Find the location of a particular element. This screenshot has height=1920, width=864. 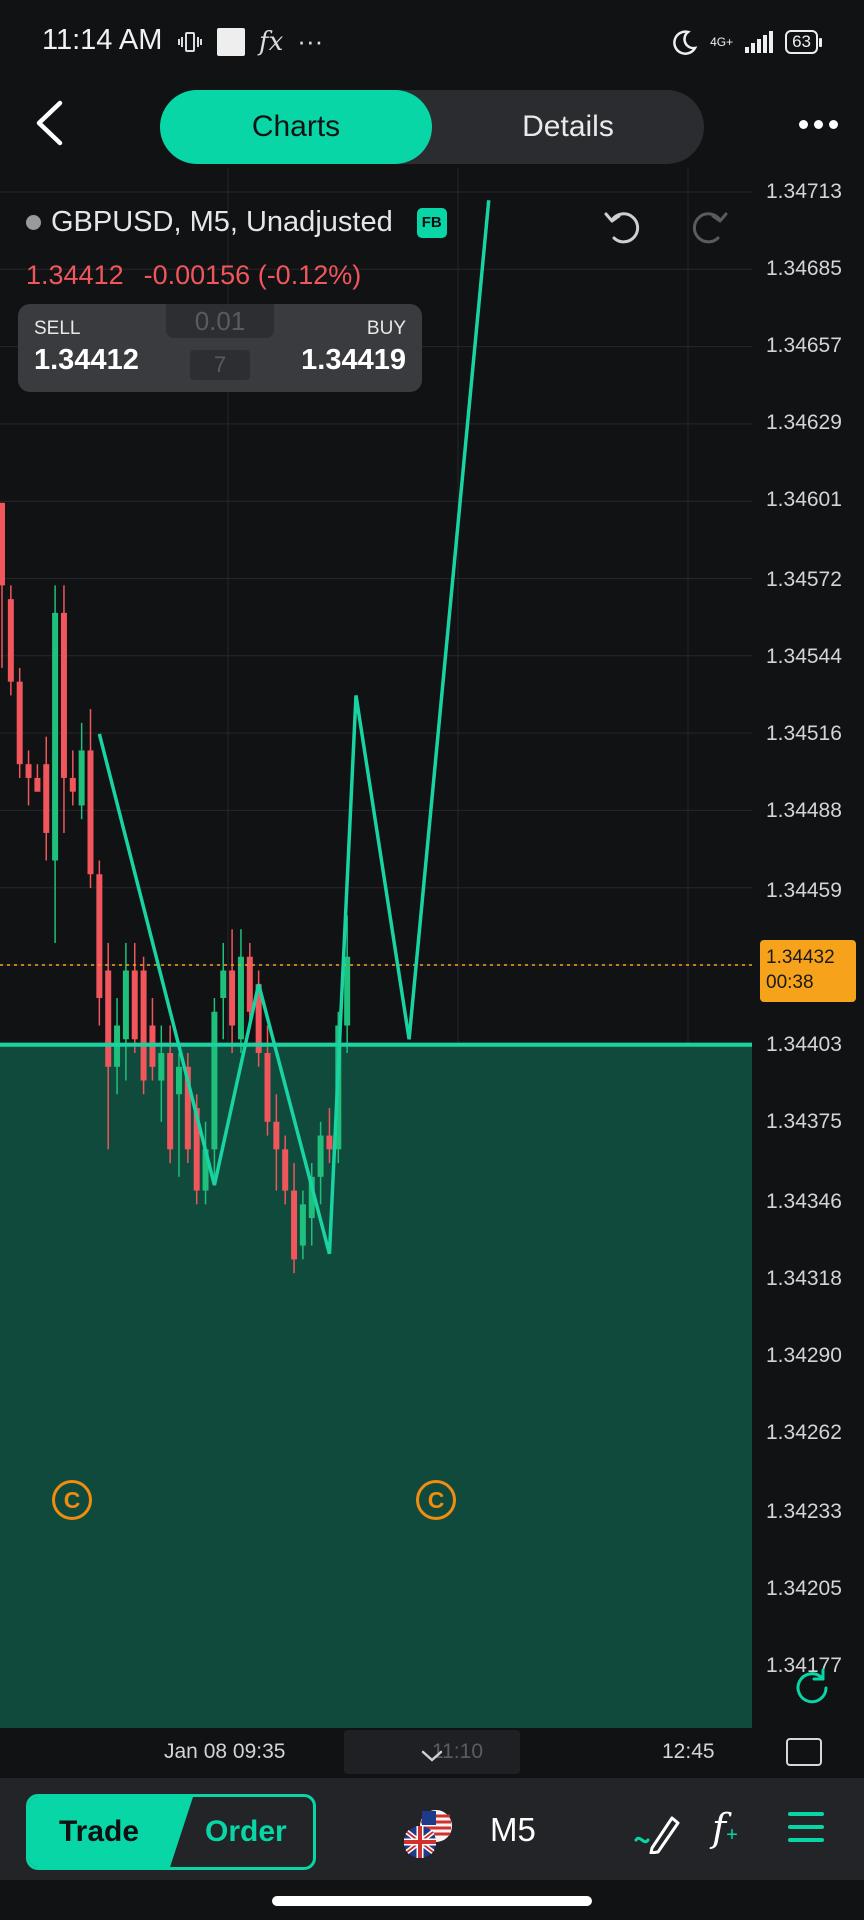

order-button: Order is located at coordinates (246, 1831).